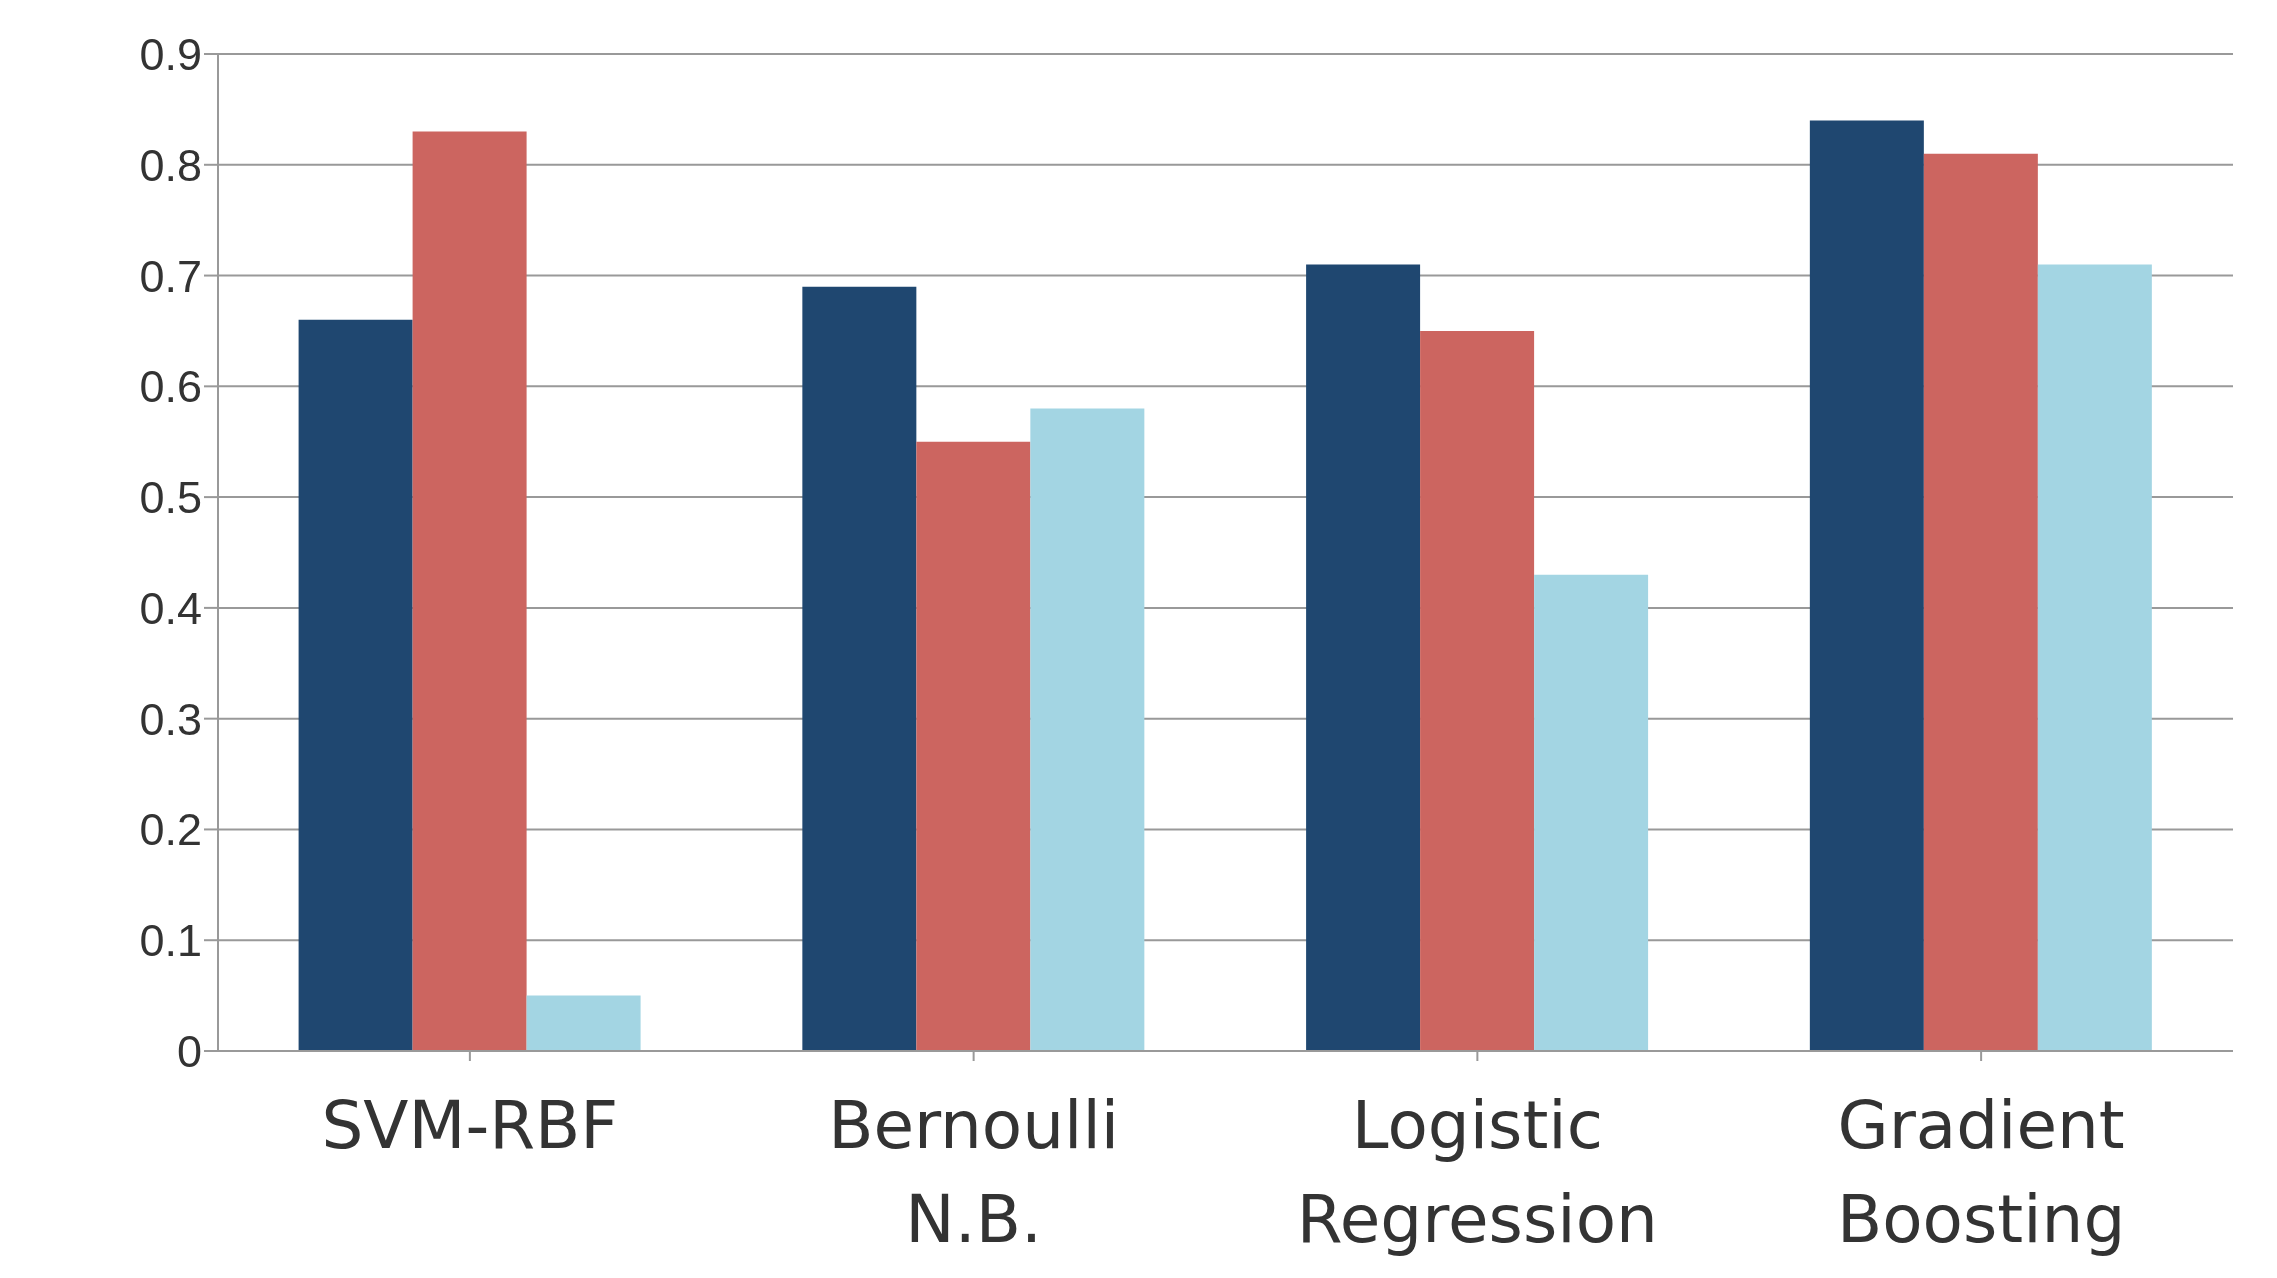 This screenshot has height=1278, width=2277. I want to click on x-tick-label: Bernoulli N.B., so click(974, 1172).